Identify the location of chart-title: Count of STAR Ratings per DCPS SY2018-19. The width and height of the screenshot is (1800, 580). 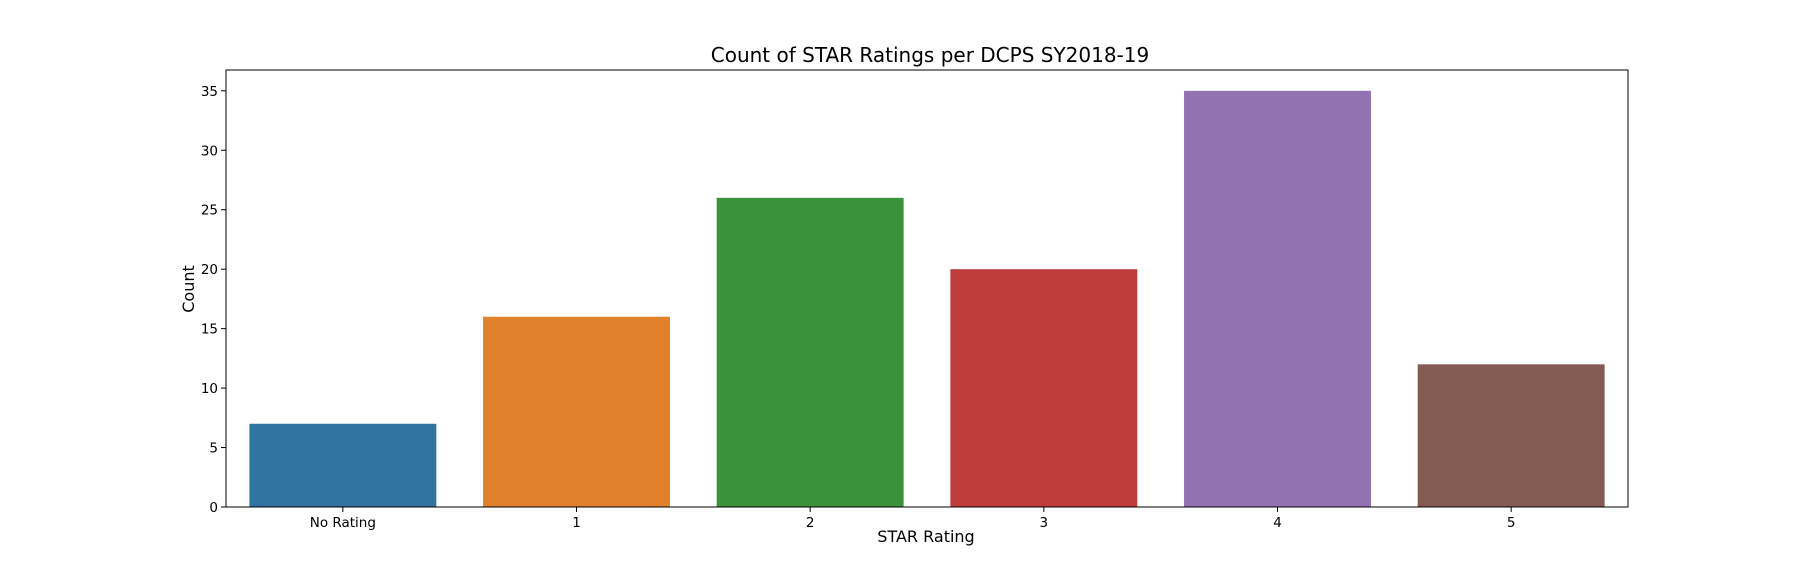
(930, 55).